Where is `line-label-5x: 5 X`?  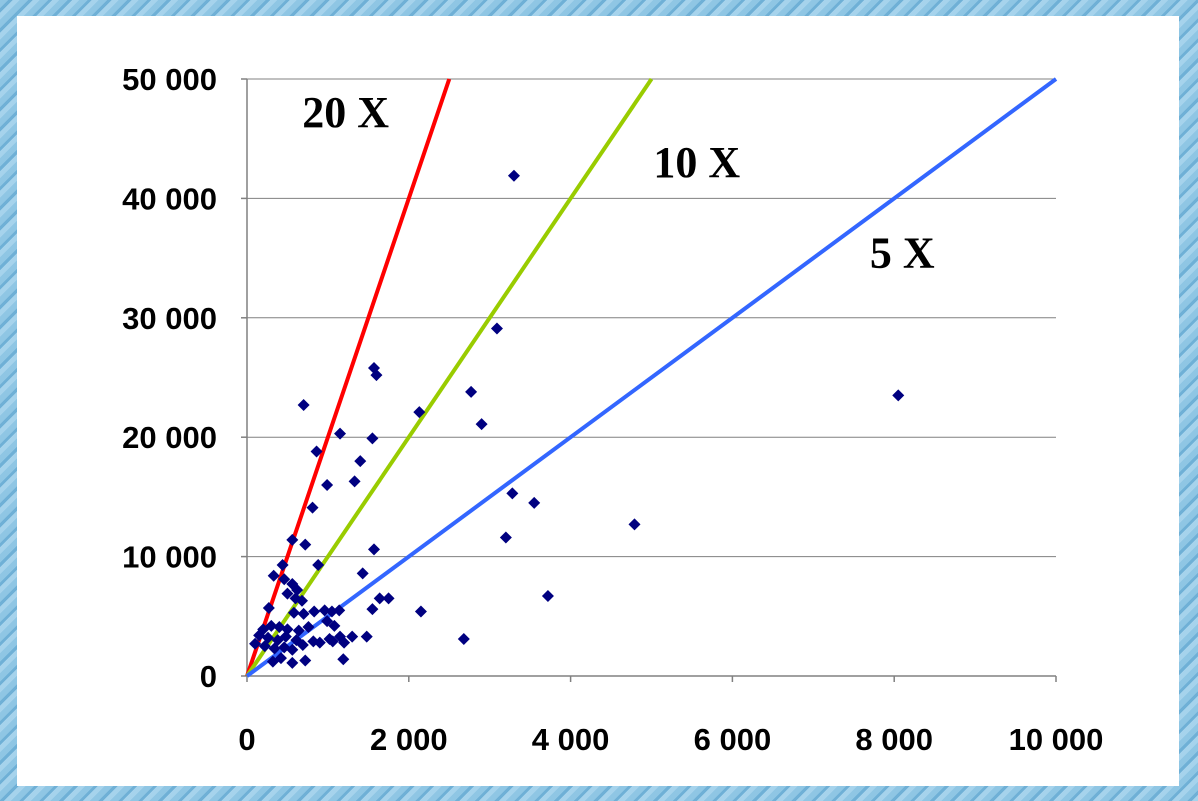 line-label-5x: 5 X is located at coordinates (902, 253).